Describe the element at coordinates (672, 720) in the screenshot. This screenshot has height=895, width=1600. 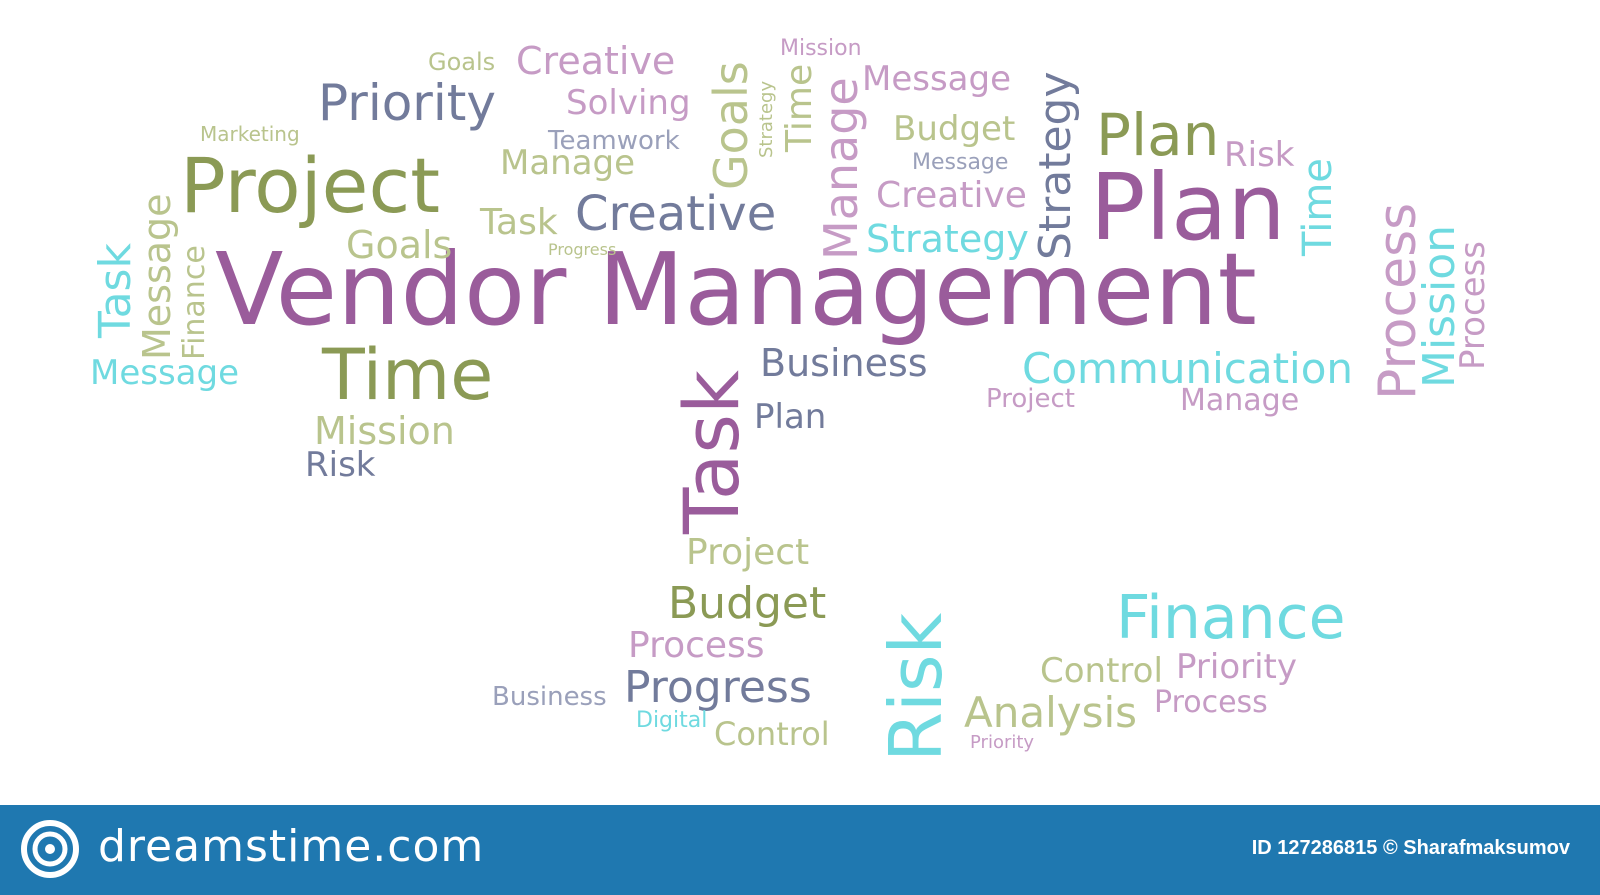
I see `word-digital-bottom: Digital` at that location.